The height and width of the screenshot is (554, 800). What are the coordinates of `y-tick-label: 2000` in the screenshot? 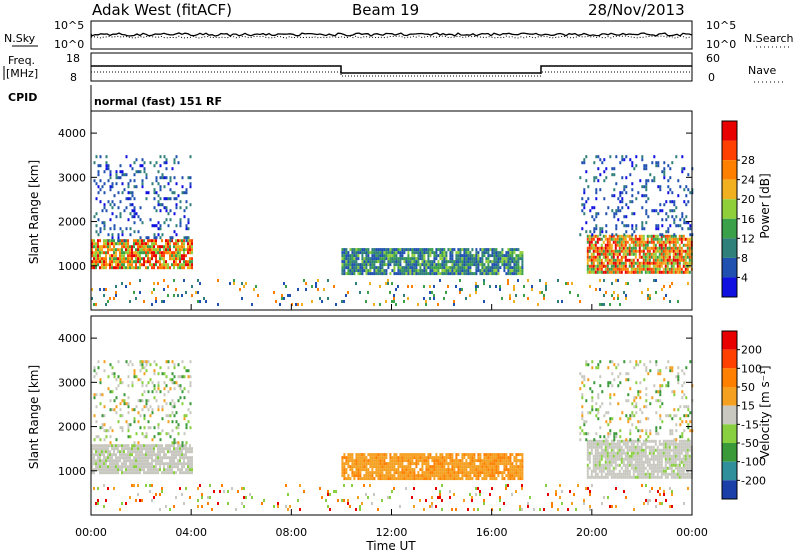 It's located at (72, 222).